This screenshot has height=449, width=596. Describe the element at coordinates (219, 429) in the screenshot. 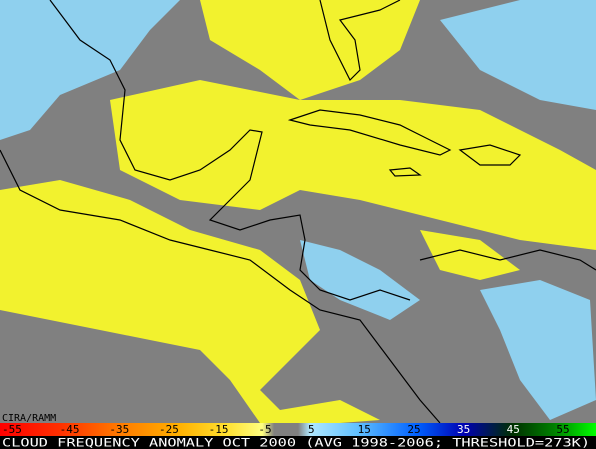

I see `colorbar-tick-label: -15` at that location.